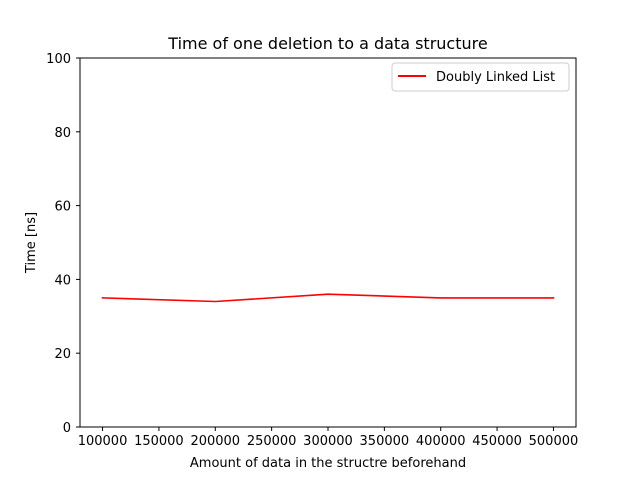 Image resolution: width=640 pixels, height=480 pixels. Describe the element at coordinates (67, 428) in the screenshot. I see `y-tick-label: 0` at that location.